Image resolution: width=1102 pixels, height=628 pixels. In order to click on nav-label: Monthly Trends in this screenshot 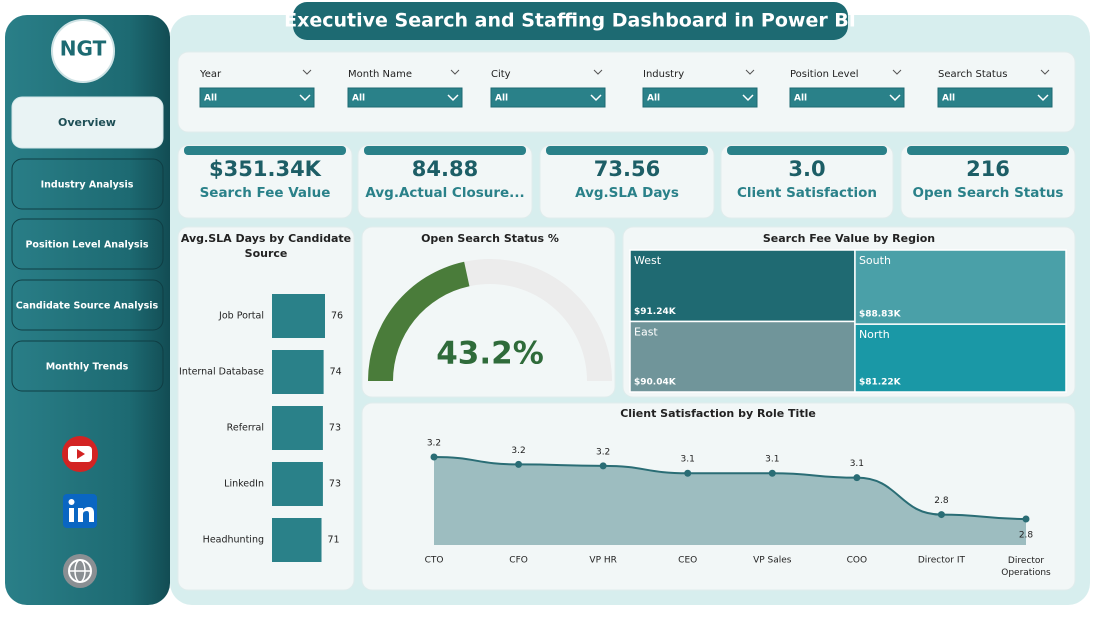, I will do `click(87, 367)`.